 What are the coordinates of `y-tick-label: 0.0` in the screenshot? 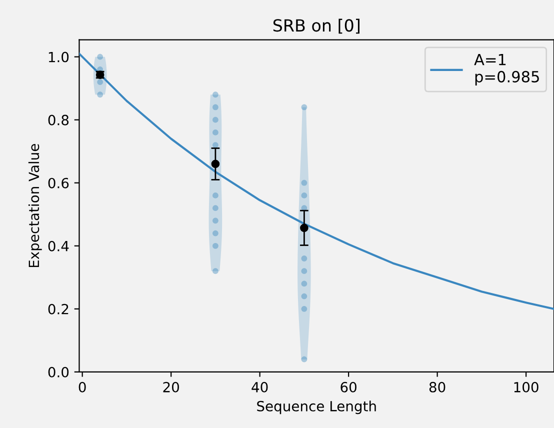 It's located at (58, 372).